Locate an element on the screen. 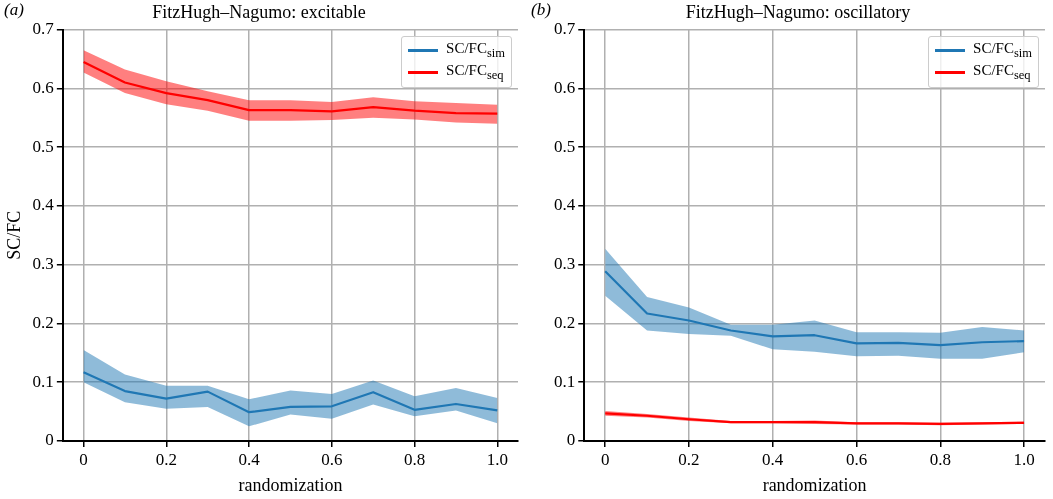  y-axis-title: SC/FC is located at coordinates (13, 235).